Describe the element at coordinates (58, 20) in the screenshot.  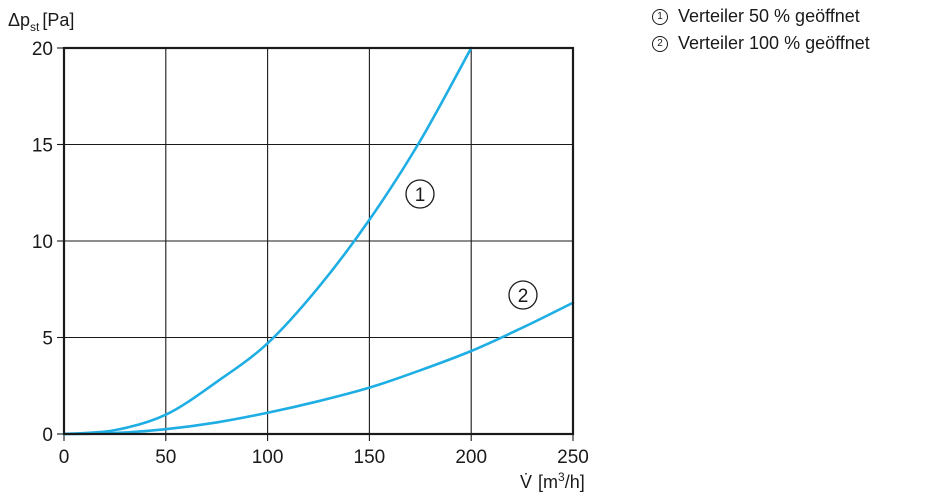
I see `y-axis-unit: [Pa]` at that location.